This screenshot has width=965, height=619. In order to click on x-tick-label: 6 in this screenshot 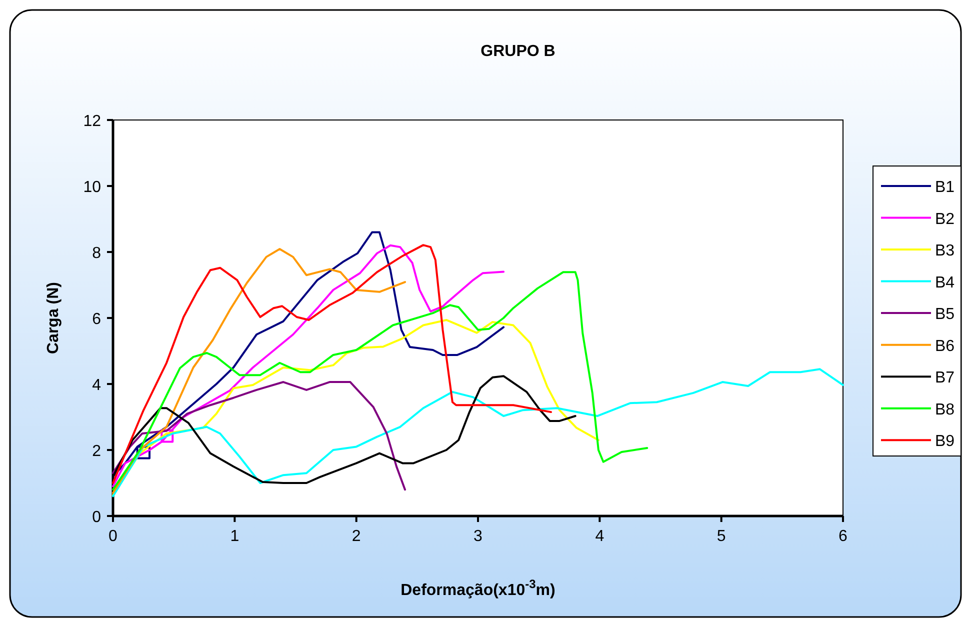, I will do `click(843, 536)`.